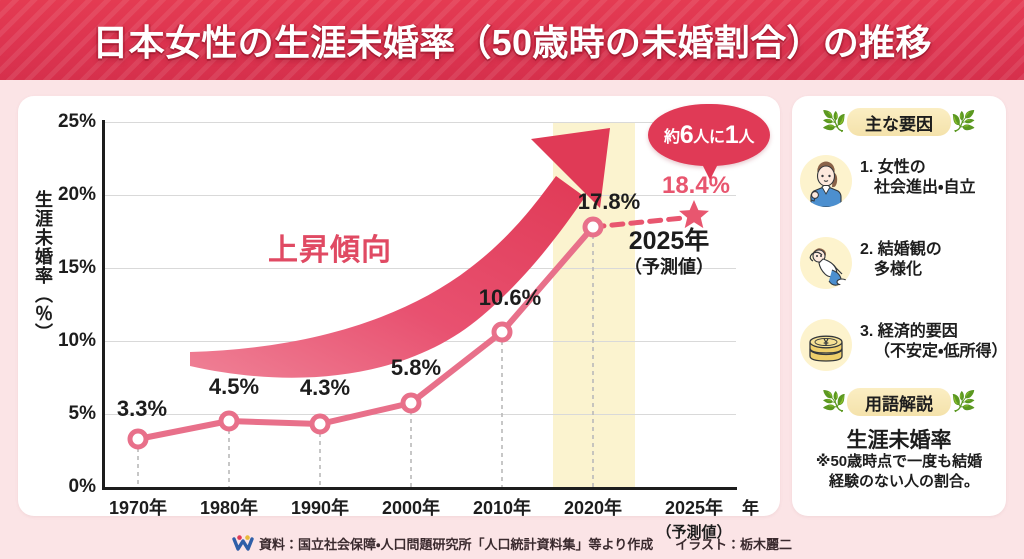 This screenshot has height=559, width=1024. What do you see at coordinates (138, 508) in the screenshot?
I see `x-tick-1970: 1970年` at bounding box center [138, 508].